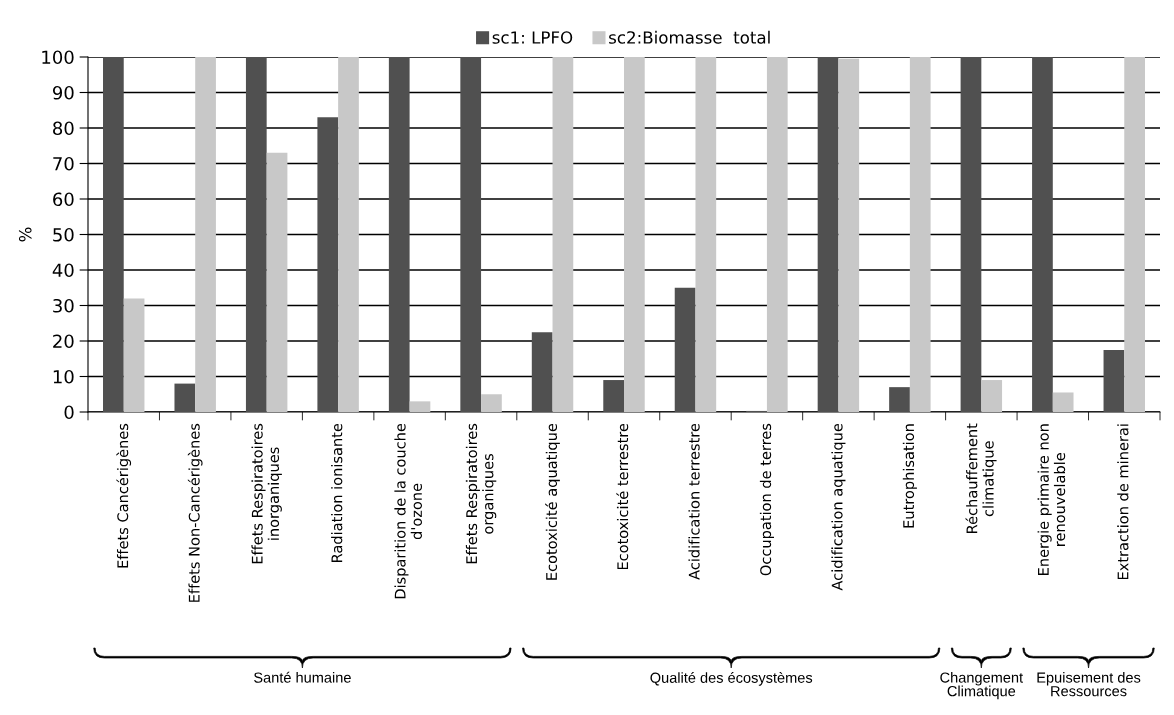 The image size is (1174, 715). Describe the element at coordinates (124, 495) in the screenshot. I see `x-tick-label: Effets Cancérigènes` at that location.